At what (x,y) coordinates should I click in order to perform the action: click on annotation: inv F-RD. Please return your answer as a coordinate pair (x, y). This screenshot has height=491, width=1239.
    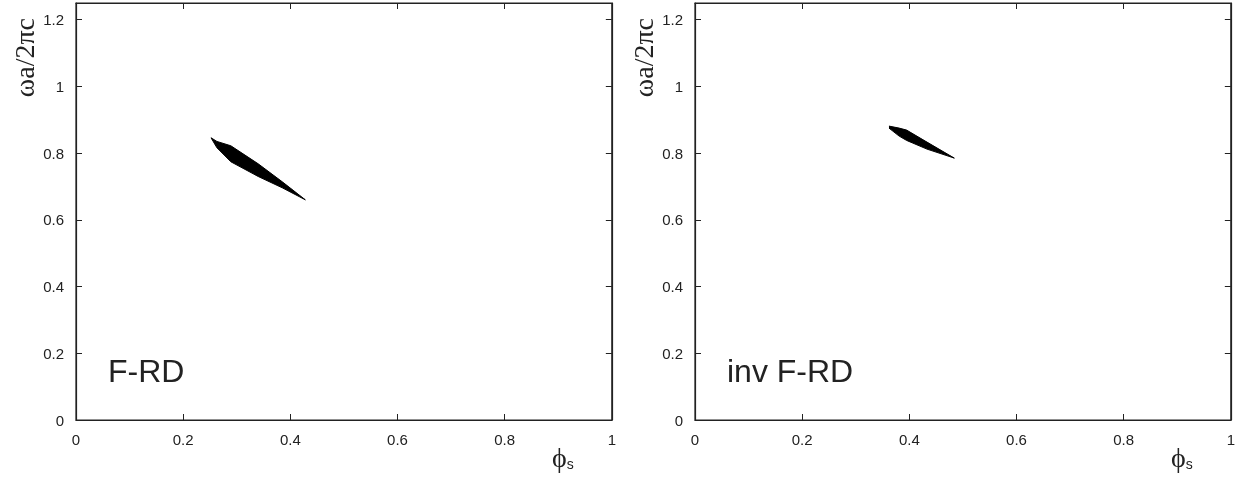
    Looking at the image, I should click on (790, 371).